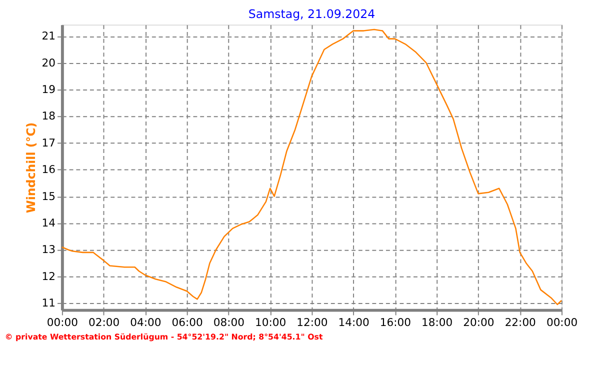  Describe the element at coordinates (437, 323) in the screenshot. I see `x-tick-label: 18:00` at that location.